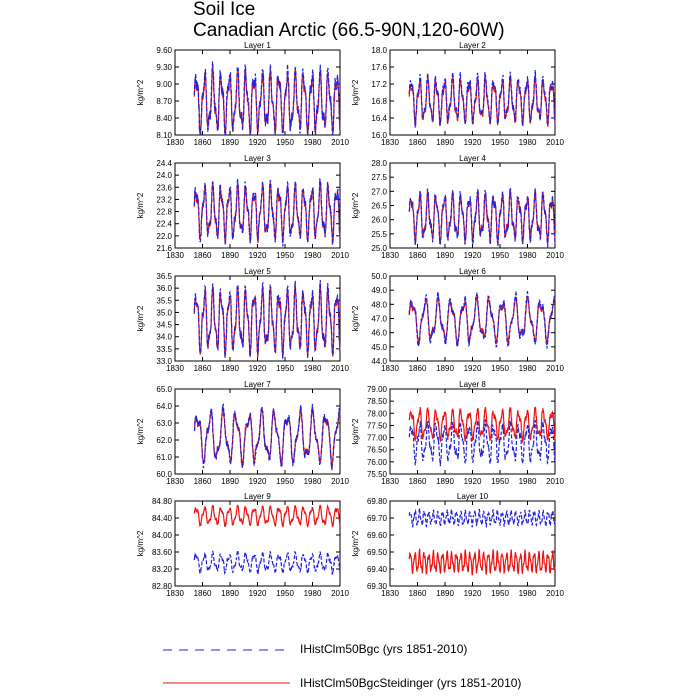 The height and width of the screenshot is (700, 700). I want to click on legend-label-bgc: IHistClm50Bgc (yrs 1851-2010), so click(384, 649).